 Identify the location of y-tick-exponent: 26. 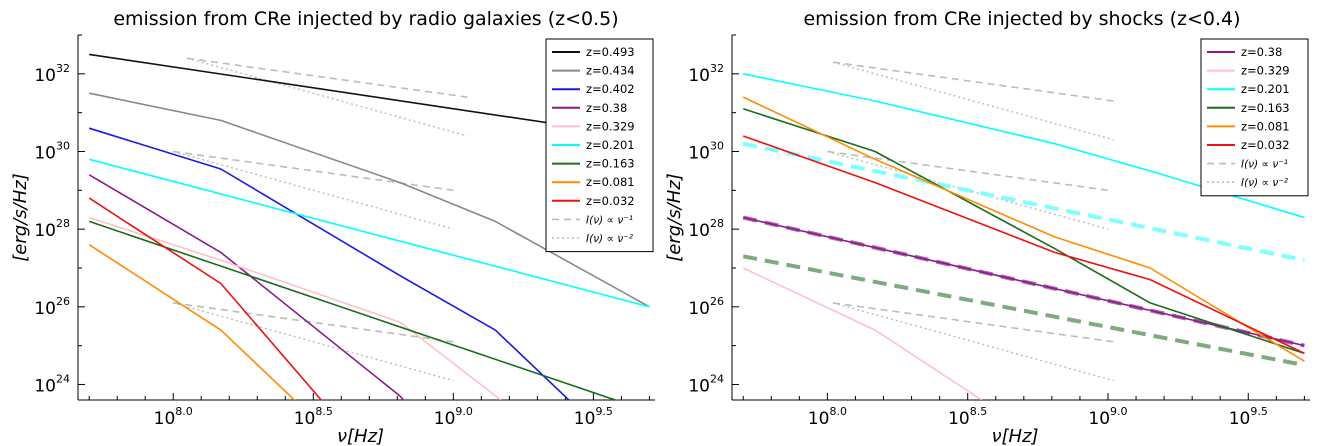
(717, 301).